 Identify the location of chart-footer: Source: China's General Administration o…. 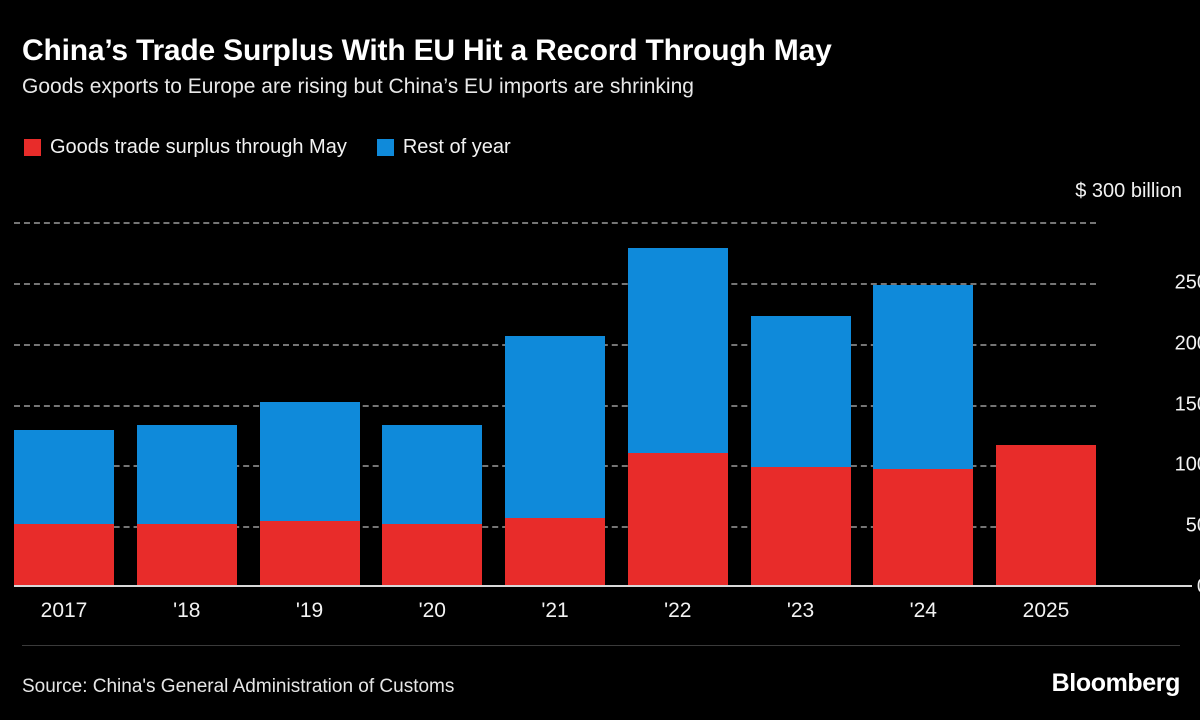
(601, 683).